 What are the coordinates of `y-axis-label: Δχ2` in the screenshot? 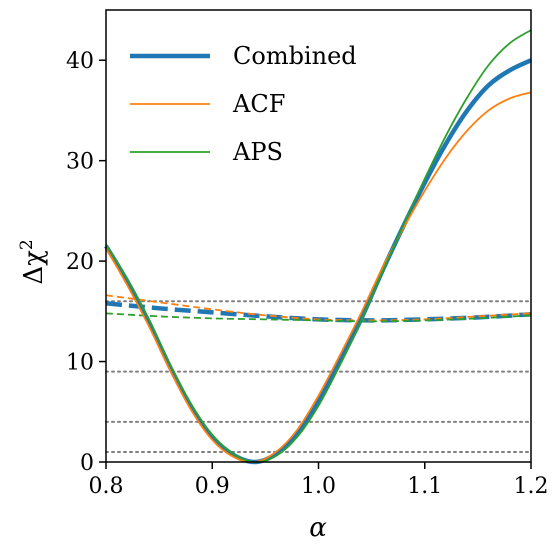 It's located at (33, 261).